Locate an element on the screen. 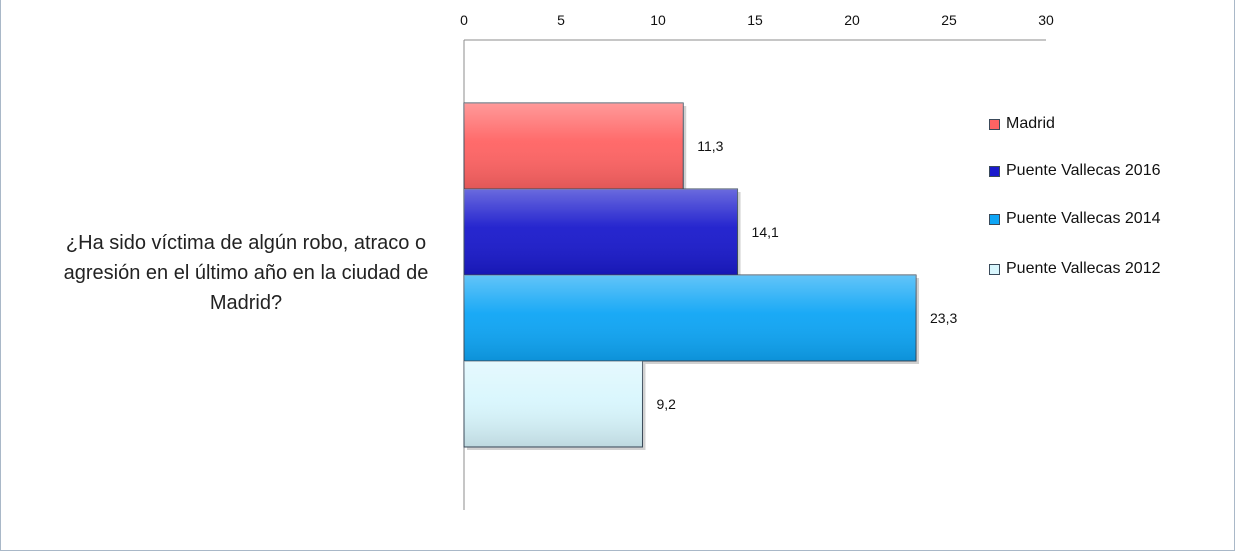  legend-label-pv-2016: Puente Vallecas 2016 is located at coordinates (1083, 170).